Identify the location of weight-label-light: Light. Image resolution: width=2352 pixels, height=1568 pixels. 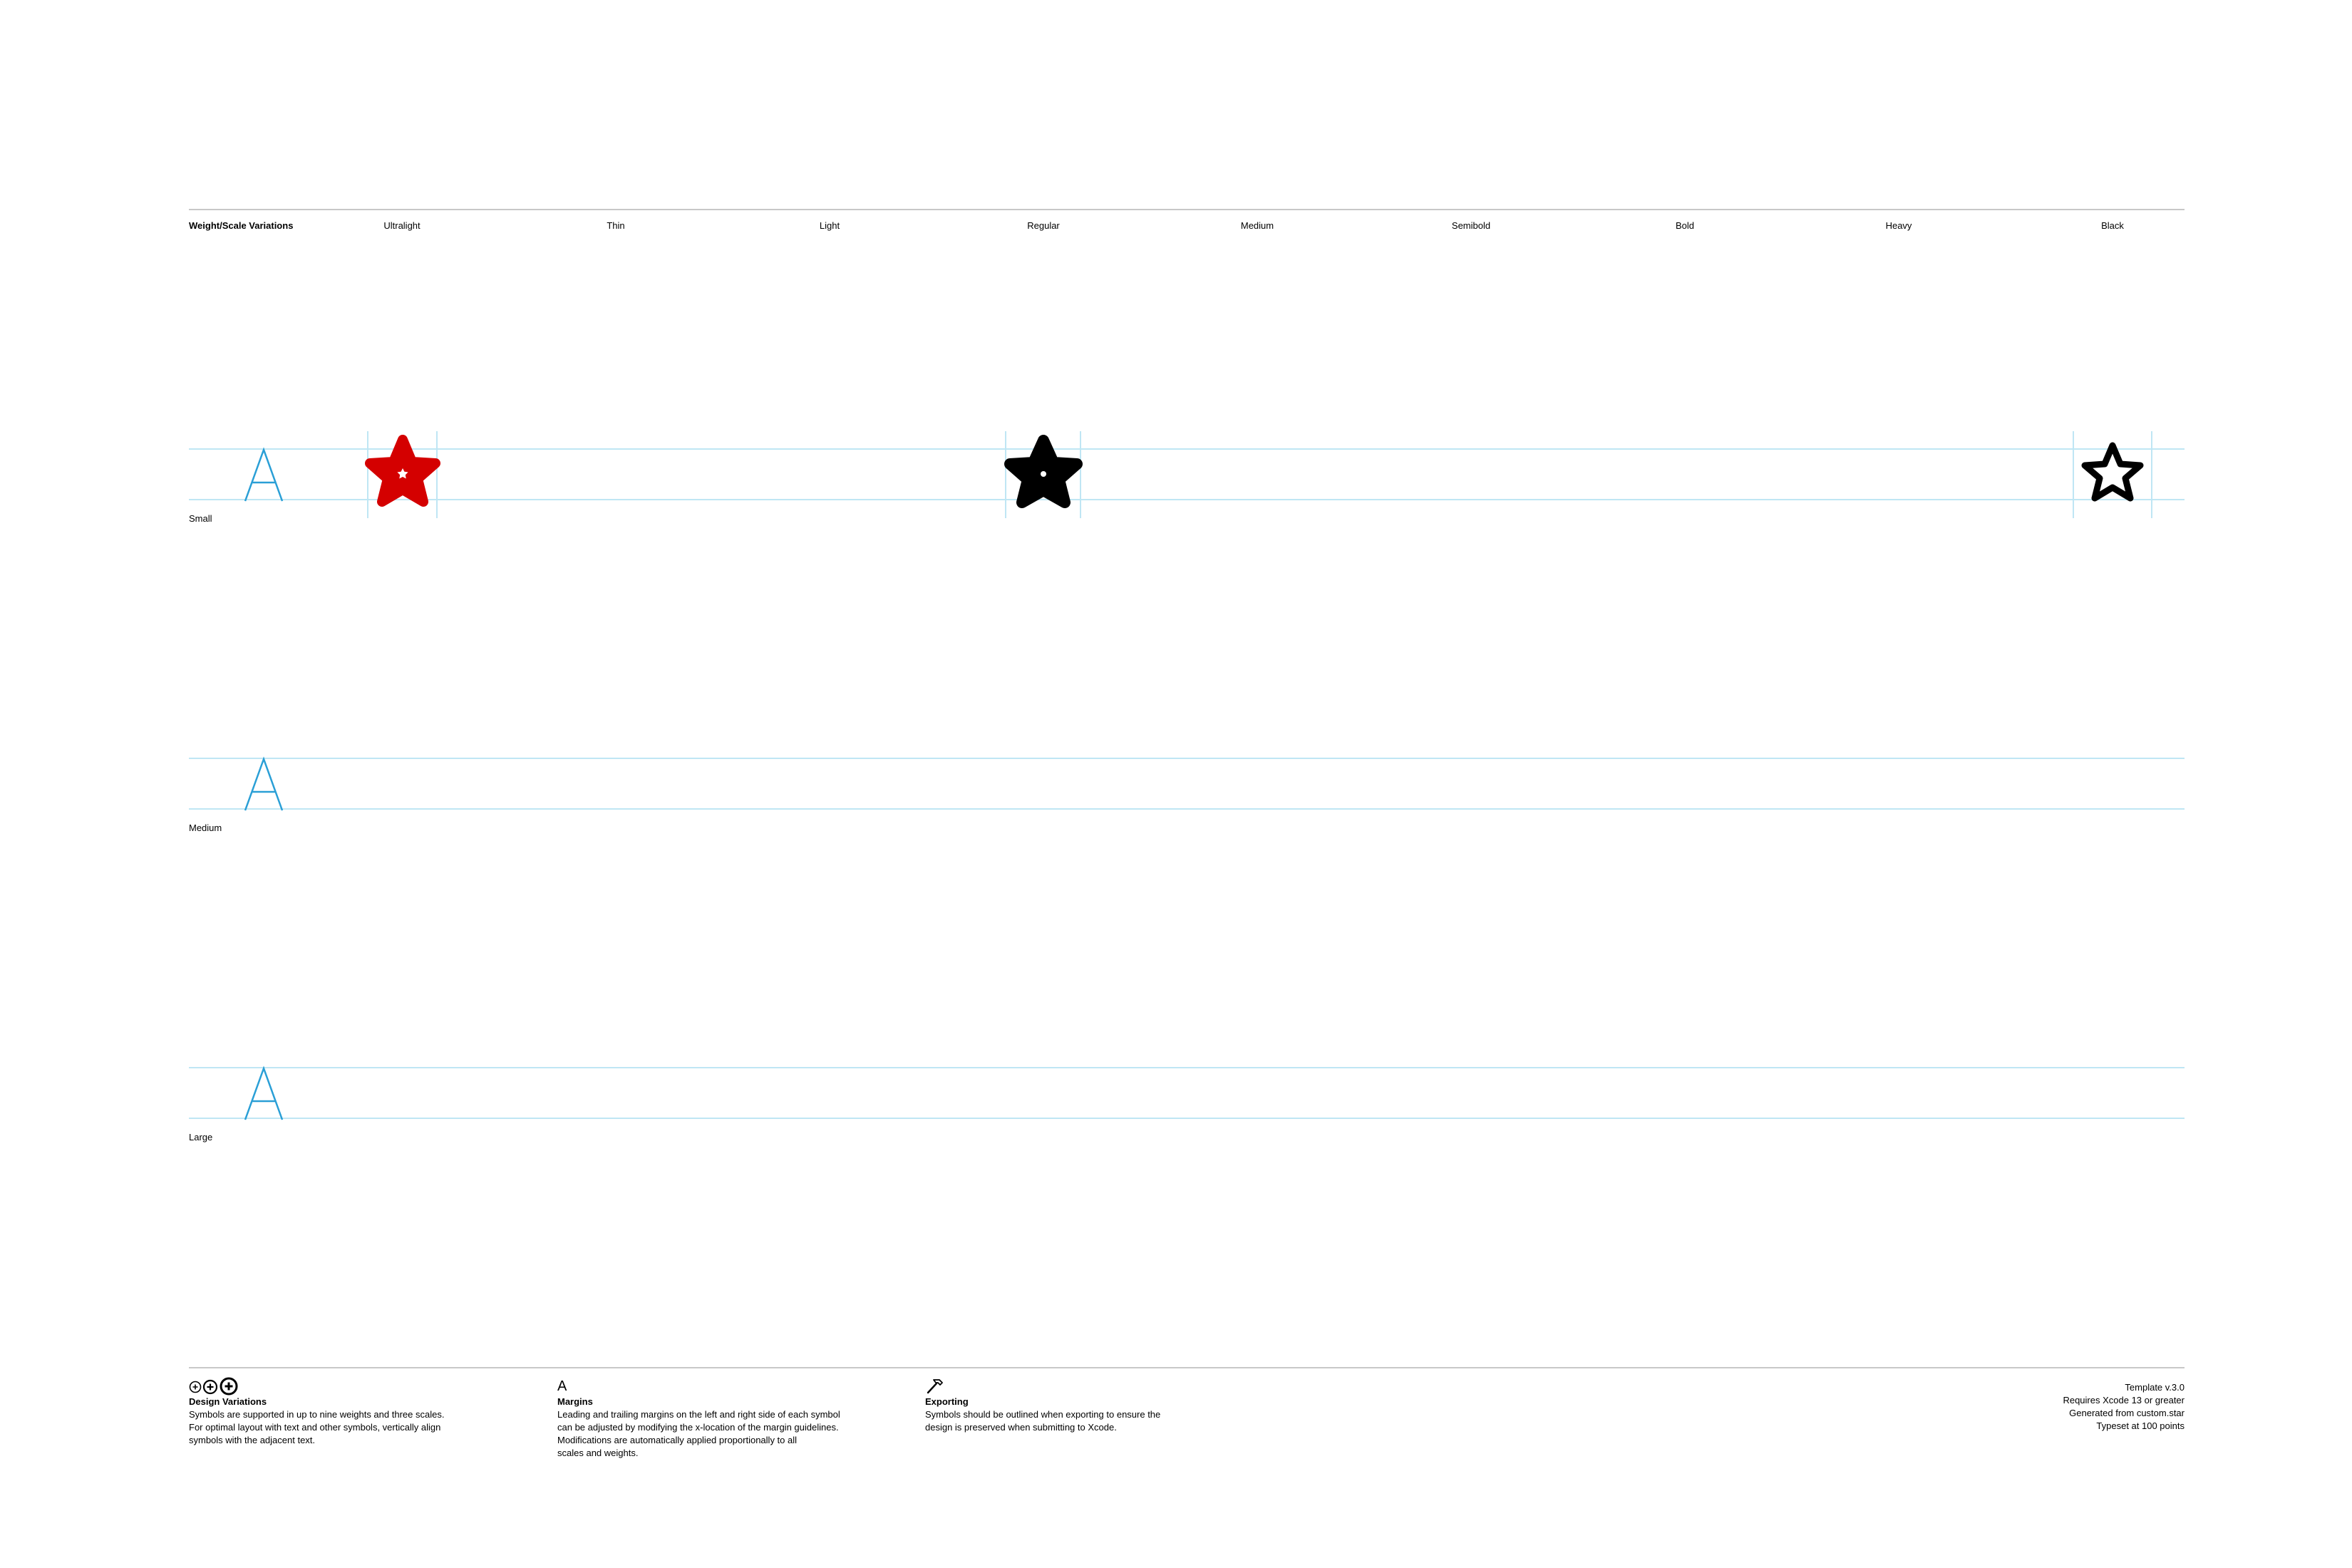
(830, 225).